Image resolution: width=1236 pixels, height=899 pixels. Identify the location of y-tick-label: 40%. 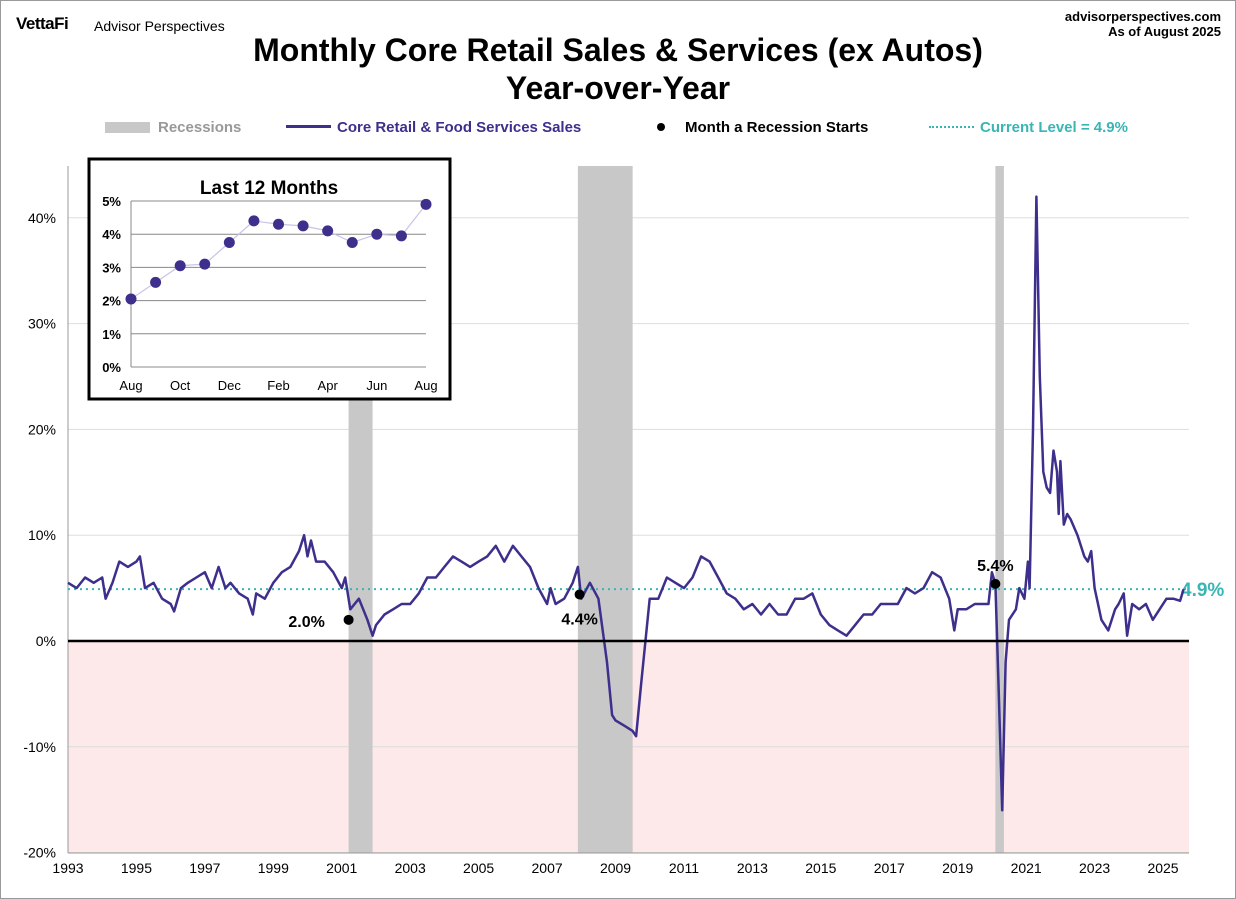
(42, 218).